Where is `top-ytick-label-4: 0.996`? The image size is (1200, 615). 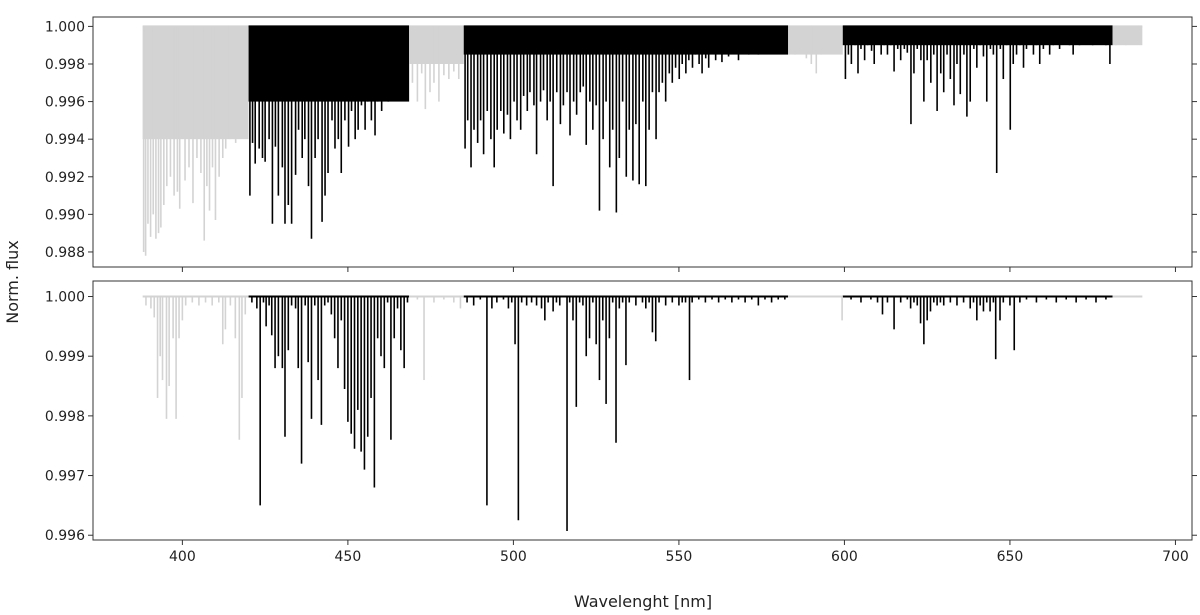 top-ytick-label-4: 0.996 is located at coordinates (65, 103).